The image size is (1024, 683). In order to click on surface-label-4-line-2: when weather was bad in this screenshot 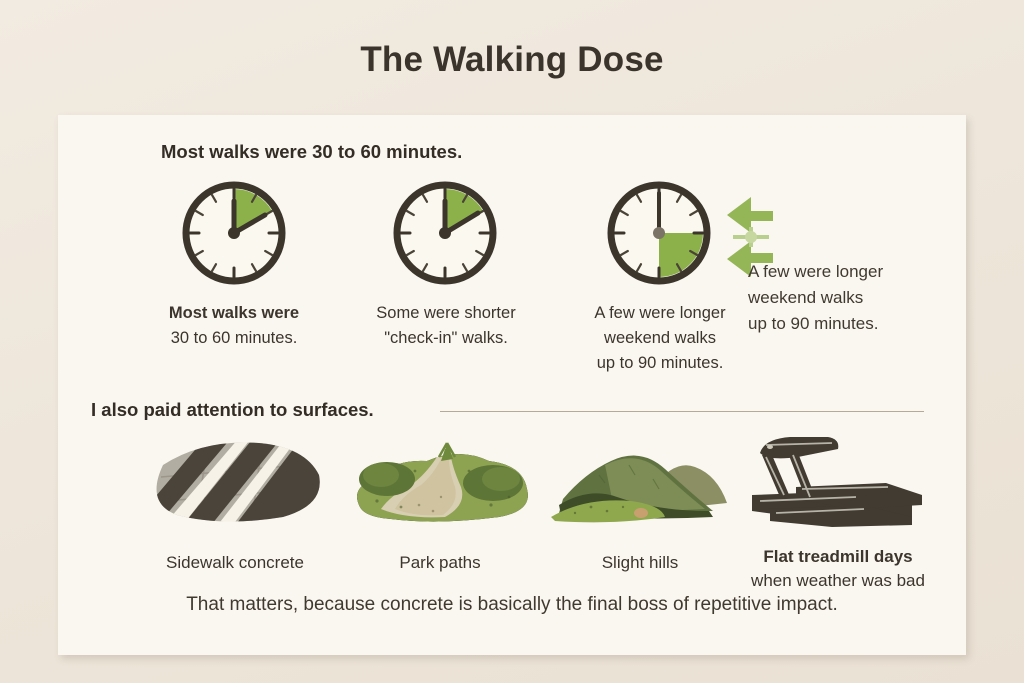, I will do `click(838, 580)`.